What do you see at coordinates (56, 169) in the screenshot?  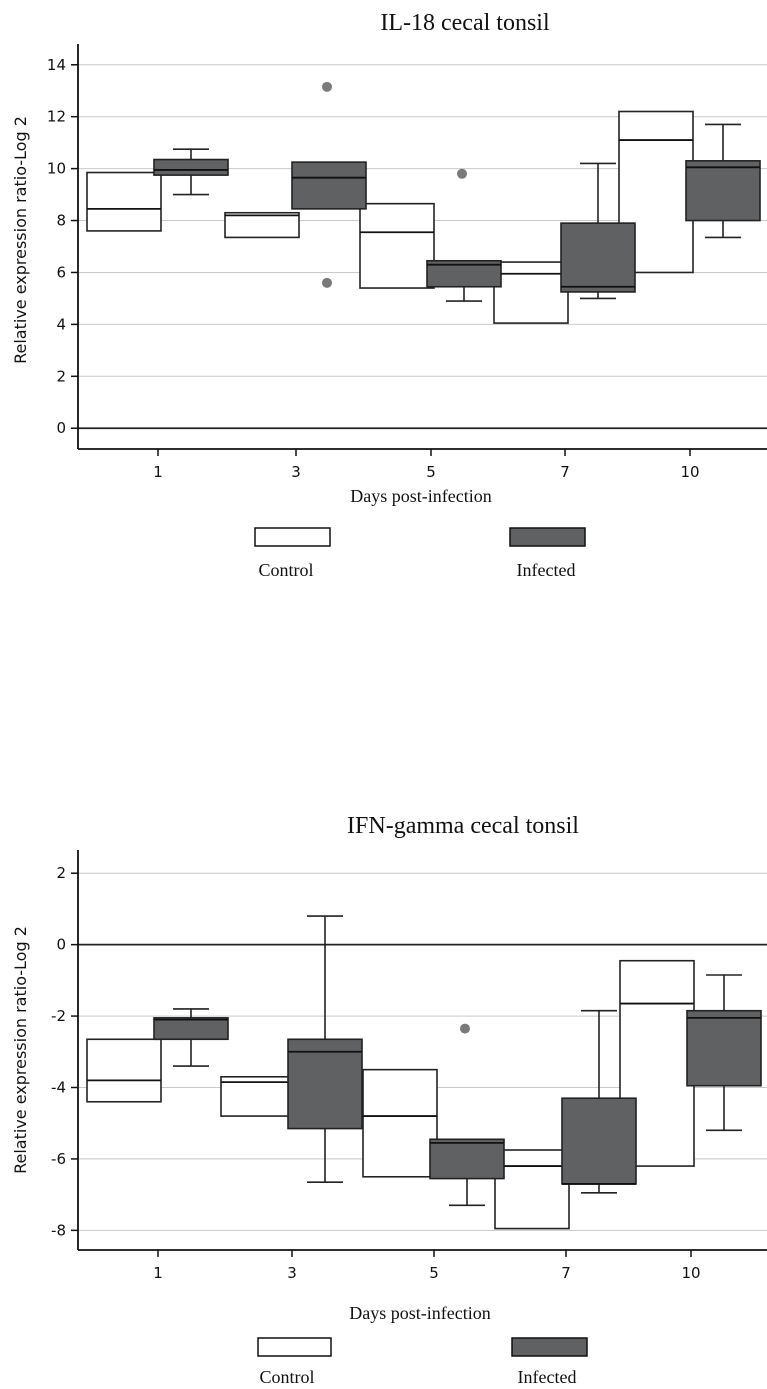 I see `y-tick-label: 10` at bounding box center [56, 169].